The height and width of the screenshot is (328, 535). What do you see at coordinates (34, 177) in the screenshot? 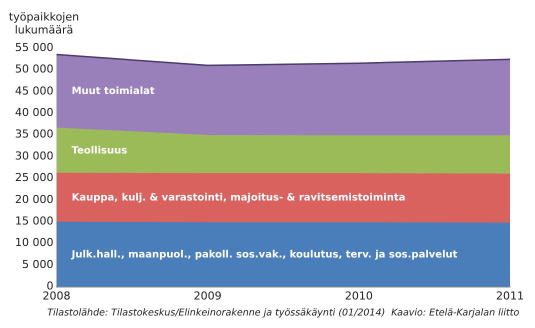
I see `y-tick-label: 25 000` at bounding box center [34, 177].